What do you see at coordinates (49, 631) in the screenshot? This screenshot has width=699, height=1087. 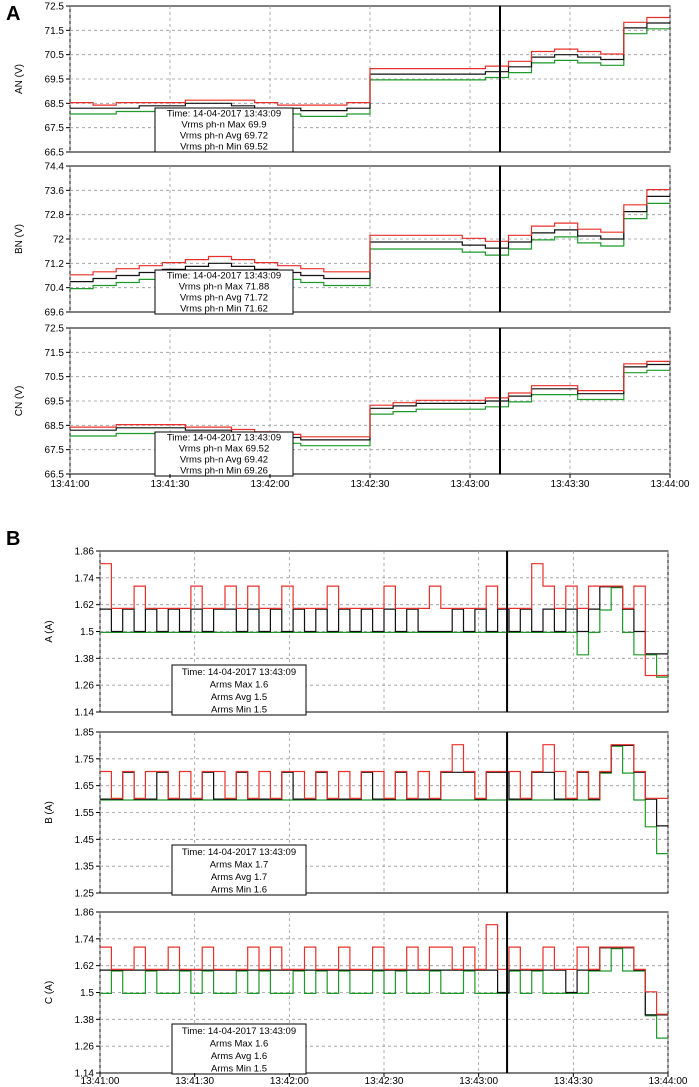 I see `y-axis-label: A (A)` at bounding box center [49, 631].